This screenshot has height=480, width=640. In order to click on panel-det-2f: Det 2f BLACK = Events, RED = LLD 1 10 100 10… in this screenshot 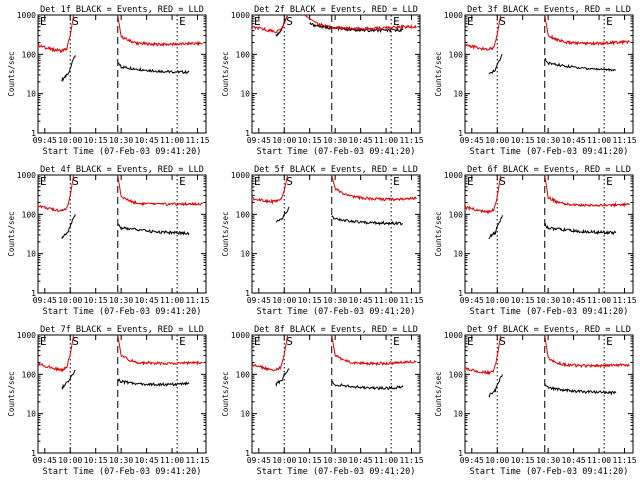, I will do `click(322, 81)`.